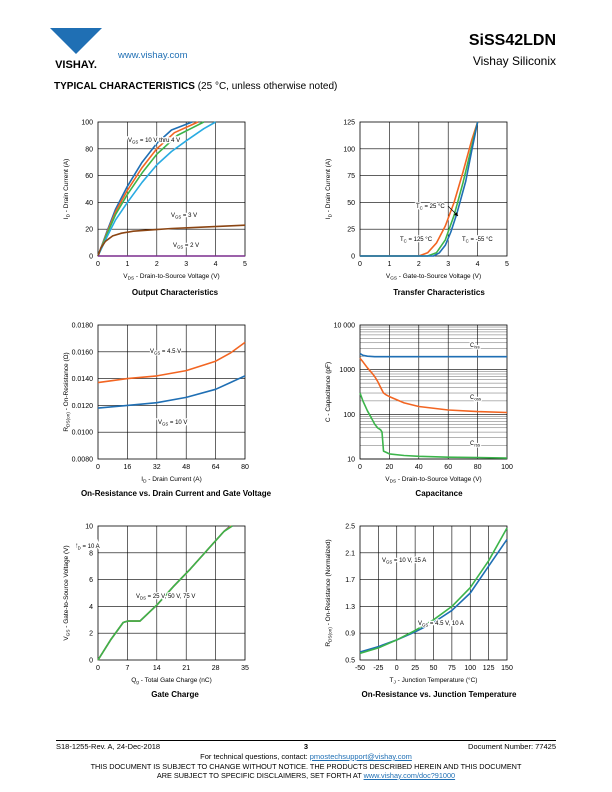 The width and height of the screenshot is (612, 792). What do you see at coordinates (360, 756) in the screenshot?
I see `tech-support-email-link: pmostechsupport@vishay.com` at bounding box center [360, 756].